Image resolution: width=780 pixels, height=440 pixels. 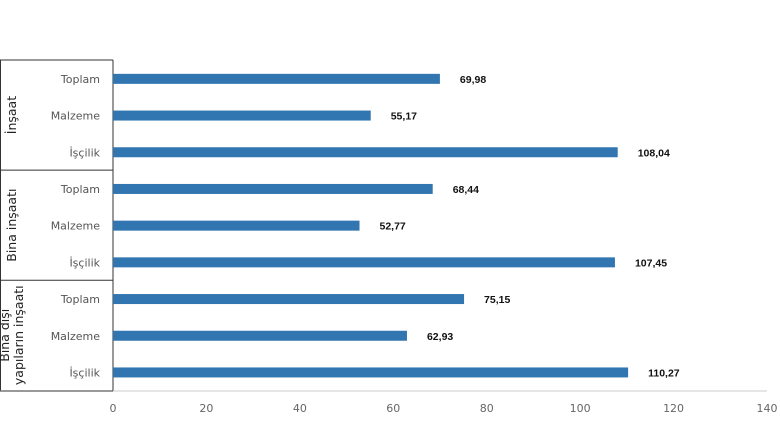 What do you see at coordinates (767, 408) in the screenshot?
I see `x-tick-label: 140` at bounding box center [767, 408].